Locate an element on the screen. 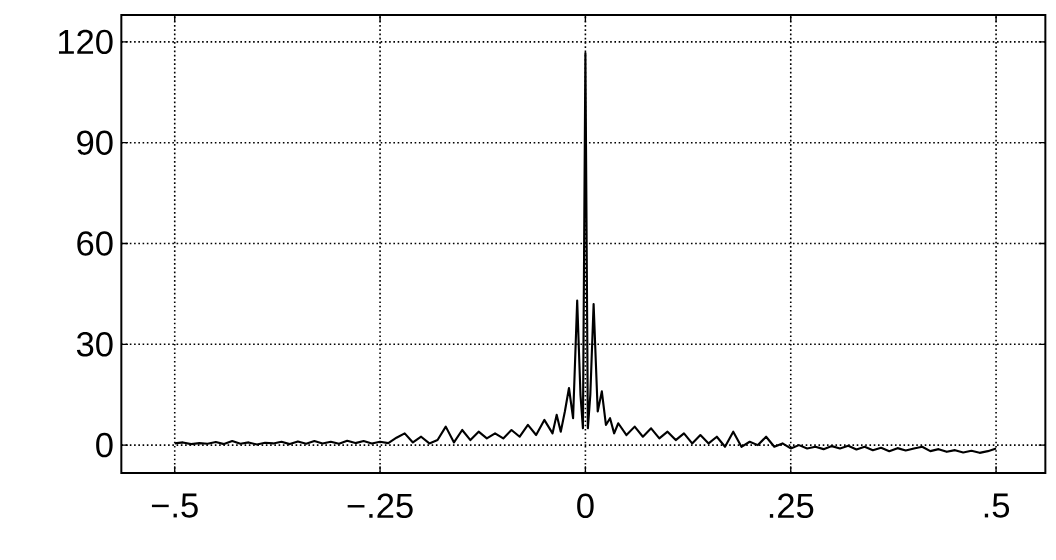 The image size is (1056, 560). x-tick-label: .25 is located at coordinates (791, 506).